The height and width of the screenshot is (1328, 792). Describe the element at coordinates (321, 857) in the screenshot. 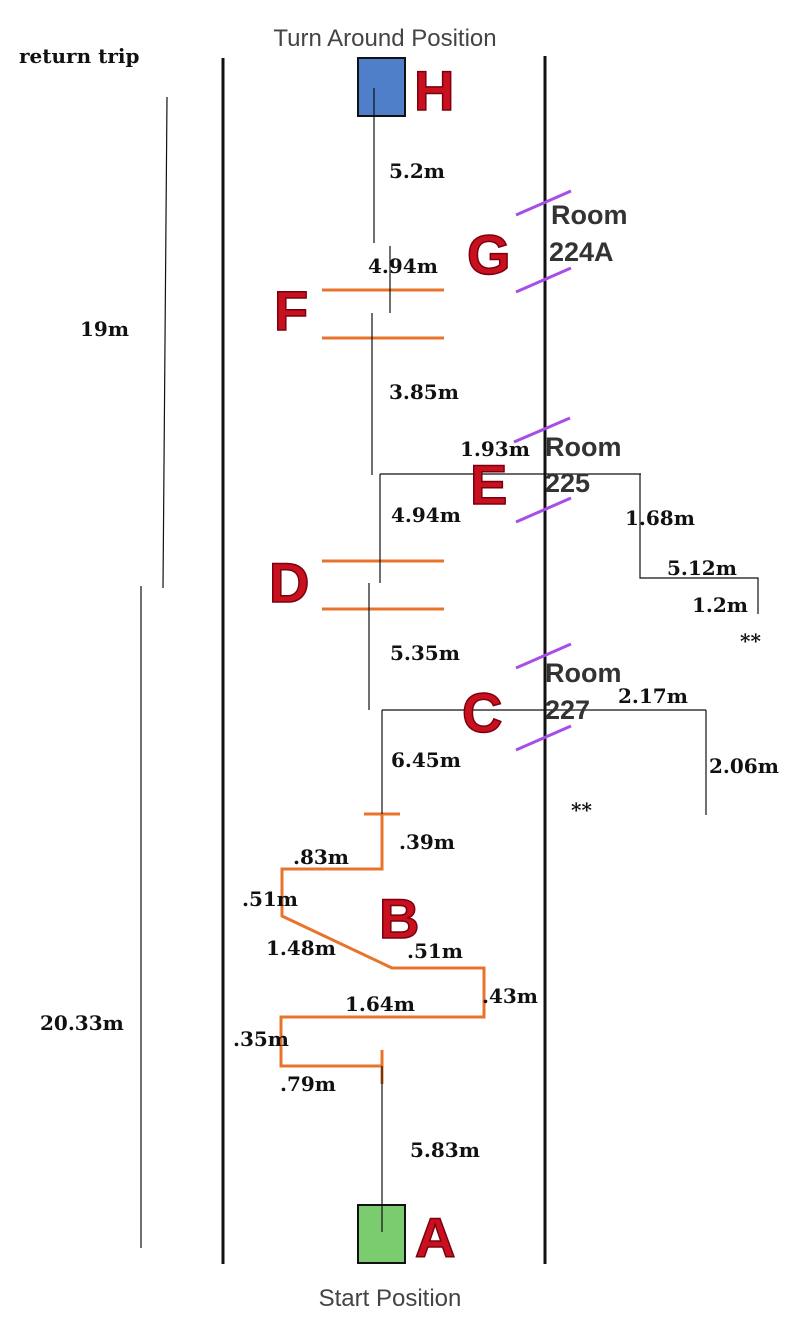

I see `meas-b-83: .83m` at that location.